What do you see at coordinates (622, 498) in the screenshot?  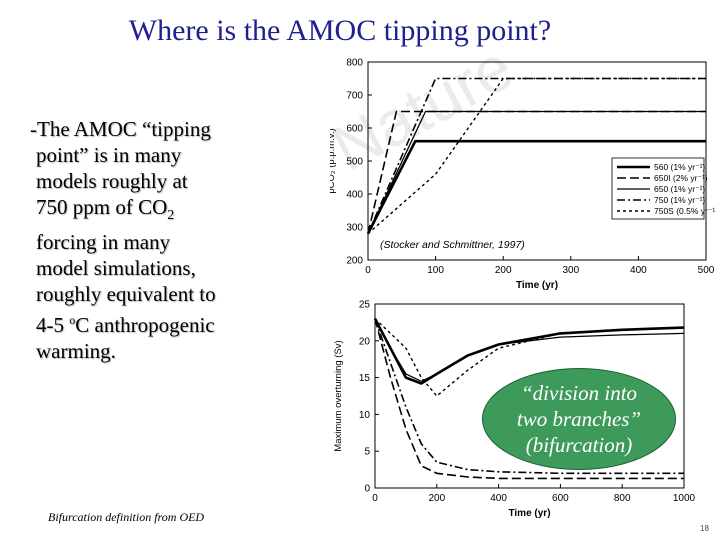 I see `x-tick-label: 800` at bounding box center [622, 498].